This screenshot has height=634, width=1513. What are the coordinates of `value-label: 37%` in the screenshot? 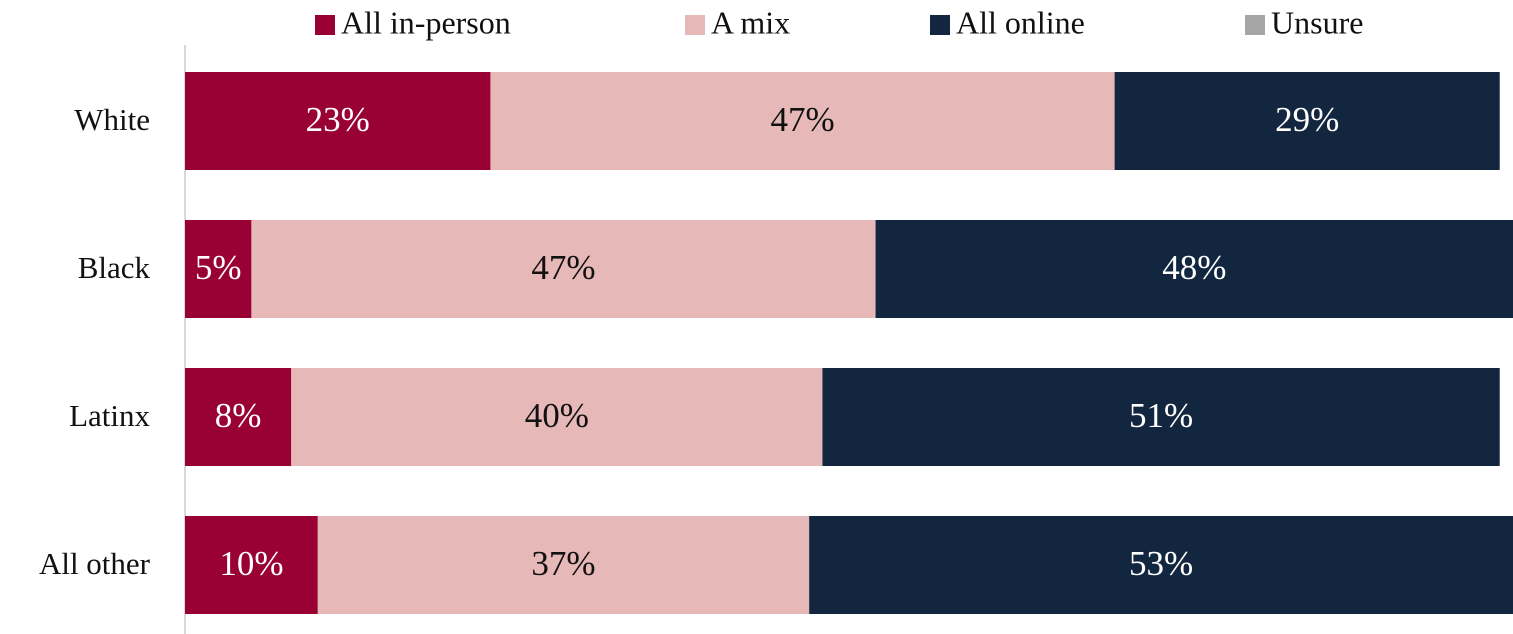 It's located at (563, 563).